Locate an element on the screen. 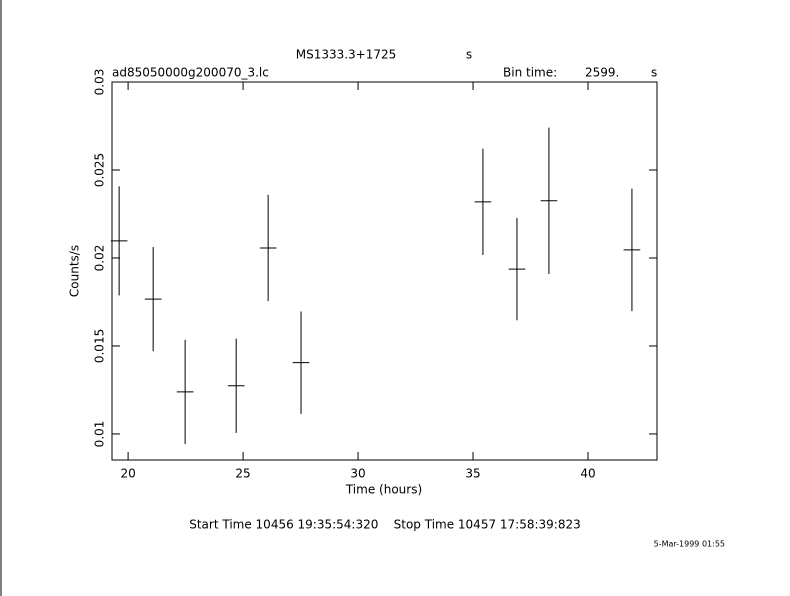  y-tick-label: 0.025 is located at coordinates (100, 170).